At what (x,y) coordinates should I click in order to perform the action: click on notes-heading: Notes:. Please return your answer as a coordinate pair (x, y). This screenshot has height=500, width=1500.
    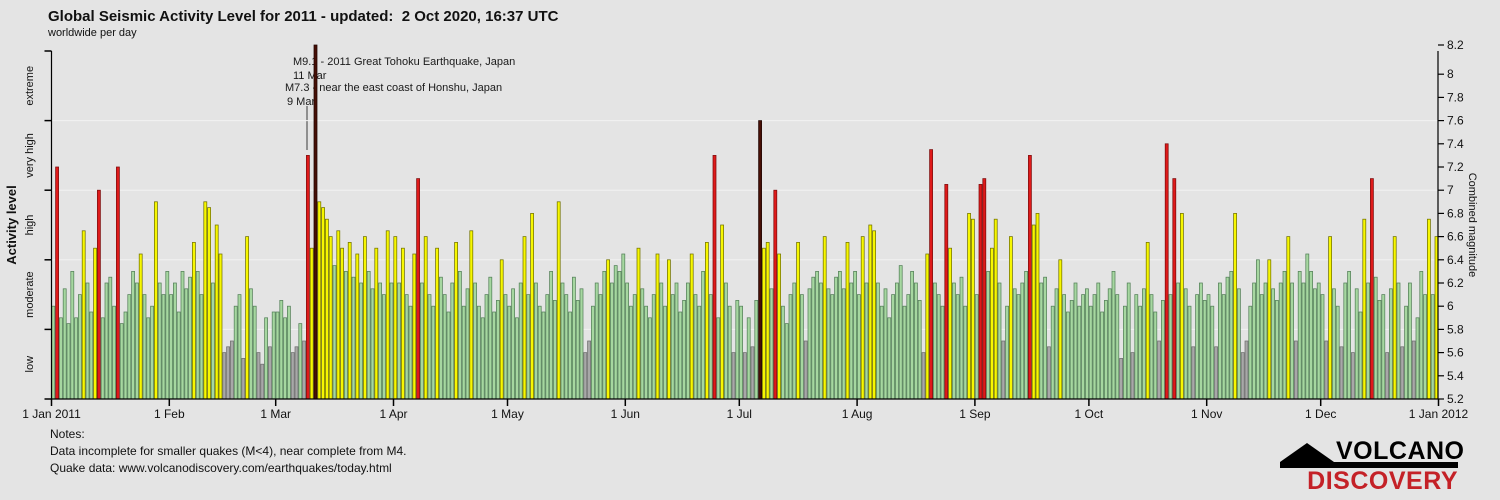
    Looking at the image, I should click on (67, 434).